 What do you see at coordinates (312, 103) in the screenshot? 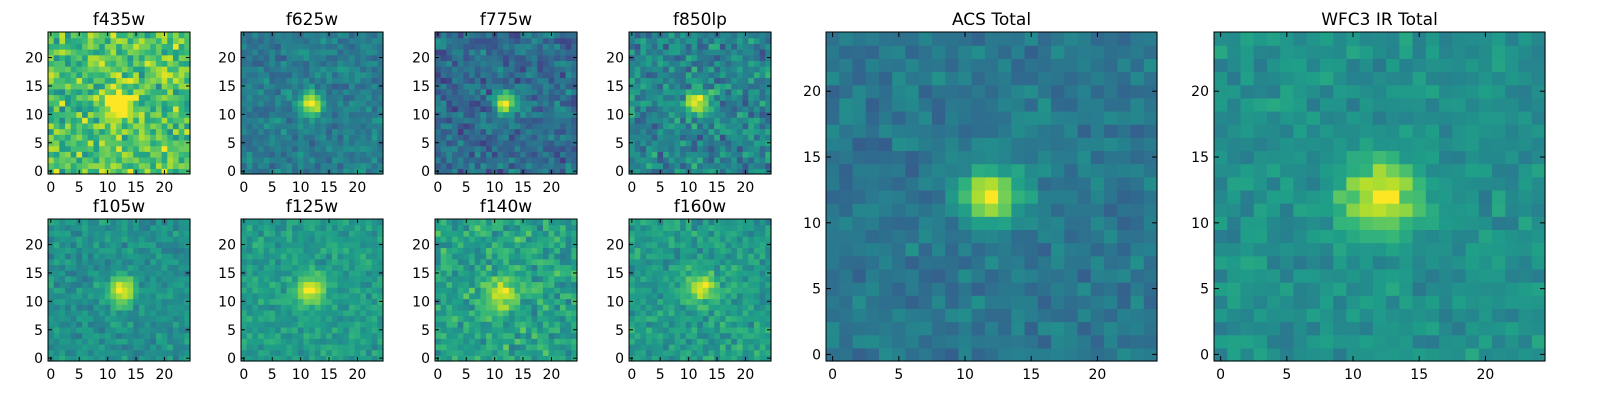
I see `axes-frame` at bounding box center [312, 103].